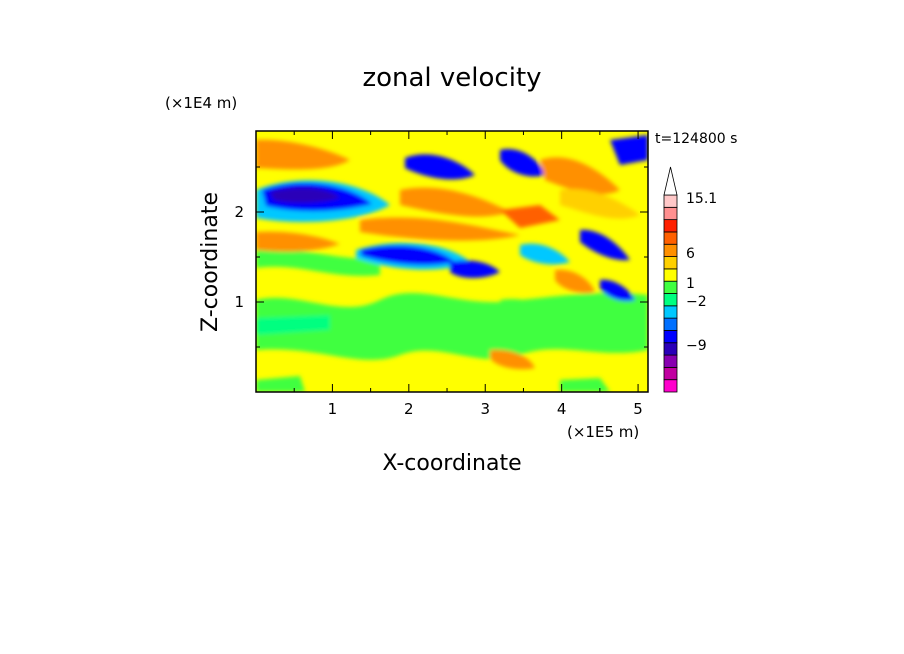  Describe the element at coordinates (210, 262) in the screenshot. I see `y-axis-label: Z-coordinate` at that location.